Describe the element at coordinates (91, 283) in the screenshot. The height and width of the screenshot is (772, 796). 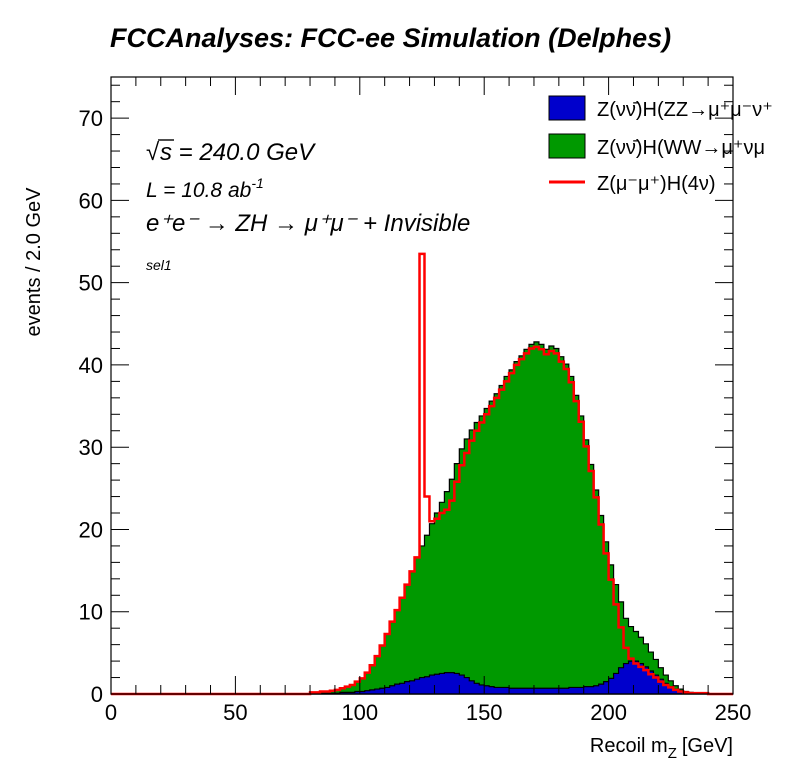
I see `y-tick-label: 50` at that location.